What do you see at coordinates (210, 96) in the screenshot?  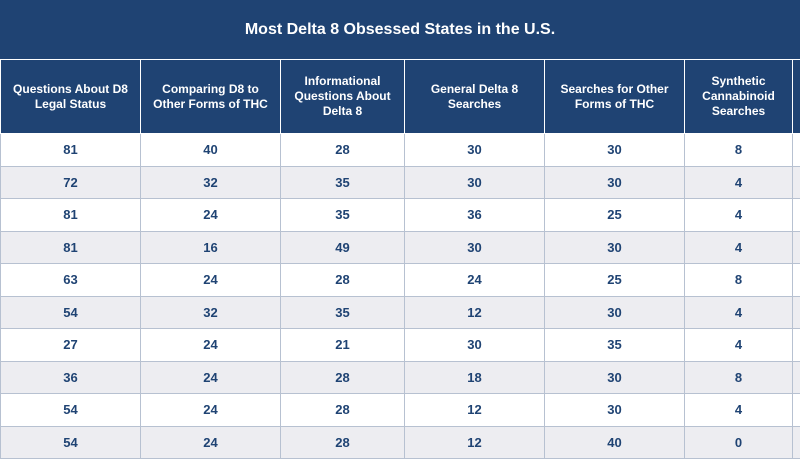 I see `column-header: Comparing D8 to Other Forms of THC` at bounding box center [210, 96].